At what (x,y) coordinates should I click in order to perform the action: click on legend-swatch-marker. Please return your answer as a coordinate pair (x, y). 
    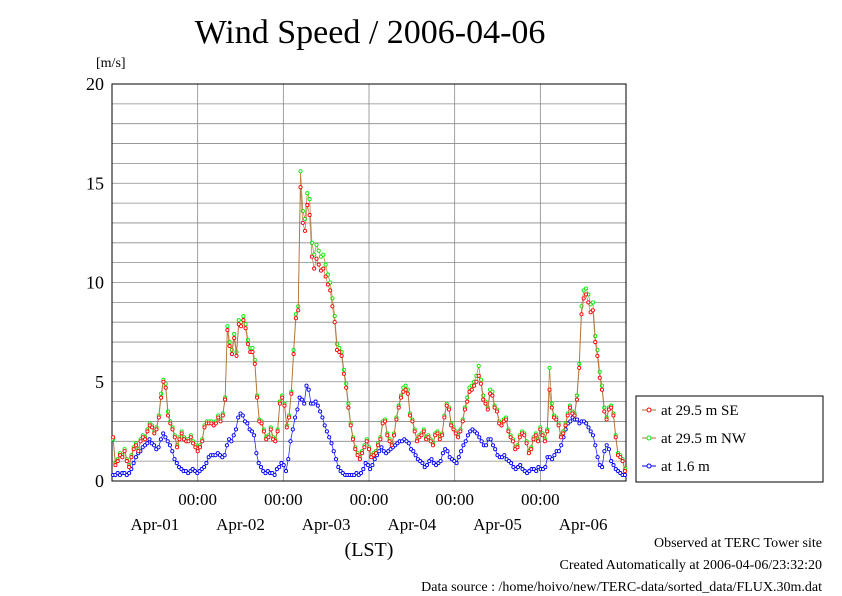
    Looking at the image, I should click on (649, 466).